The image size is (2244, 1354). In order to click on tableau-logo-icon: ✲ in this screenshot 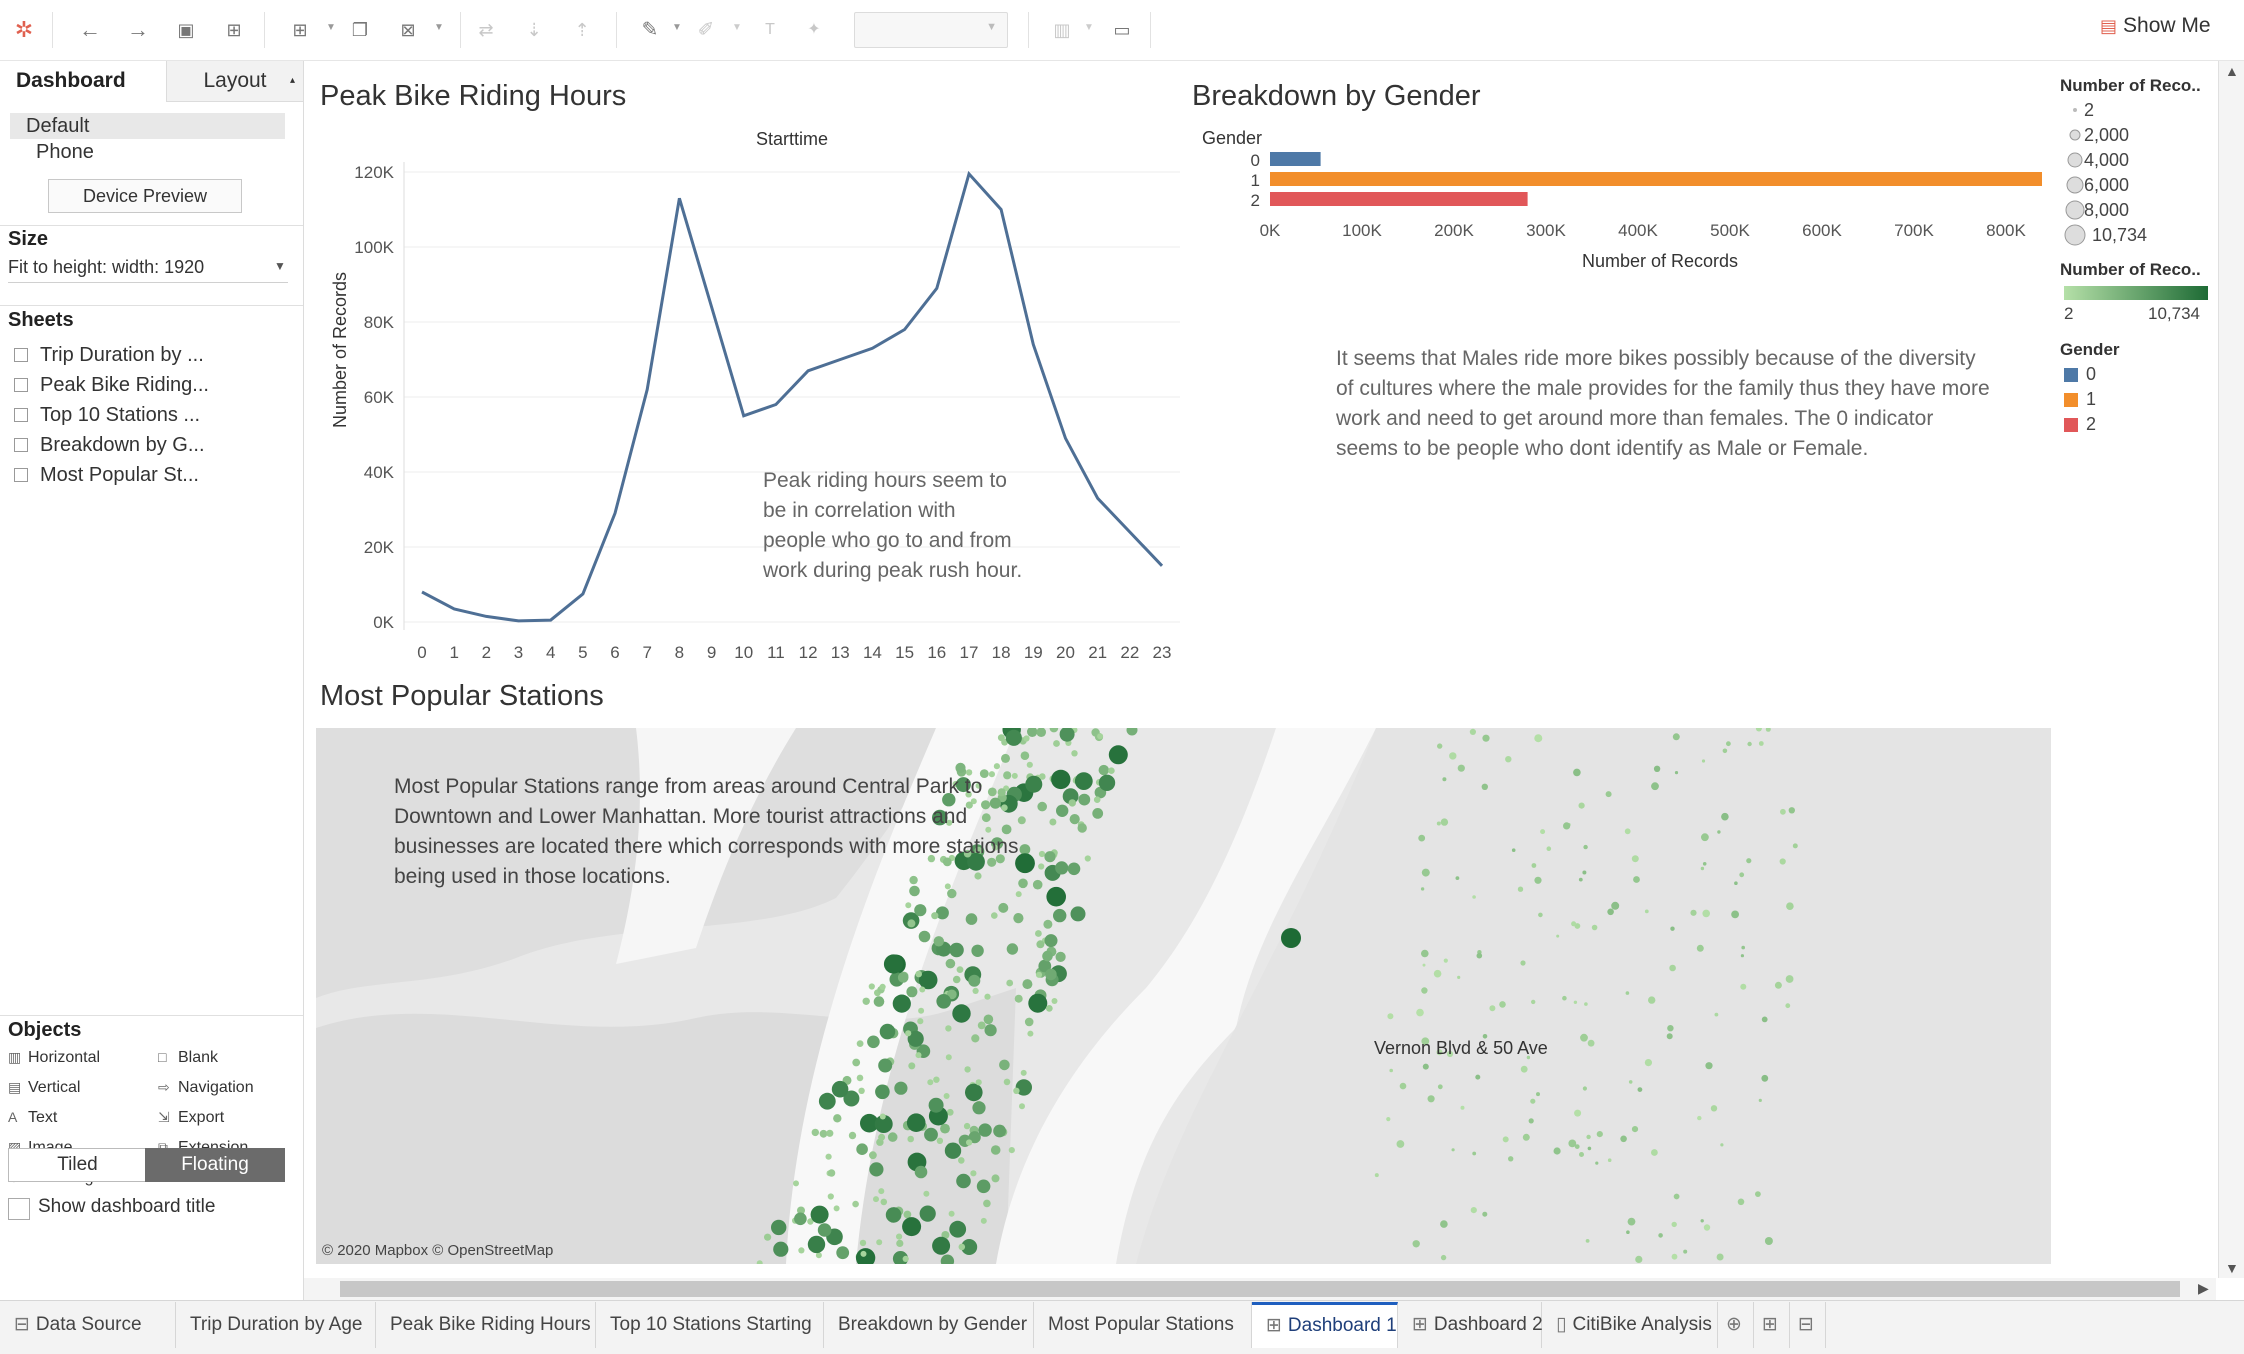, I will do `click(24, 29)`.